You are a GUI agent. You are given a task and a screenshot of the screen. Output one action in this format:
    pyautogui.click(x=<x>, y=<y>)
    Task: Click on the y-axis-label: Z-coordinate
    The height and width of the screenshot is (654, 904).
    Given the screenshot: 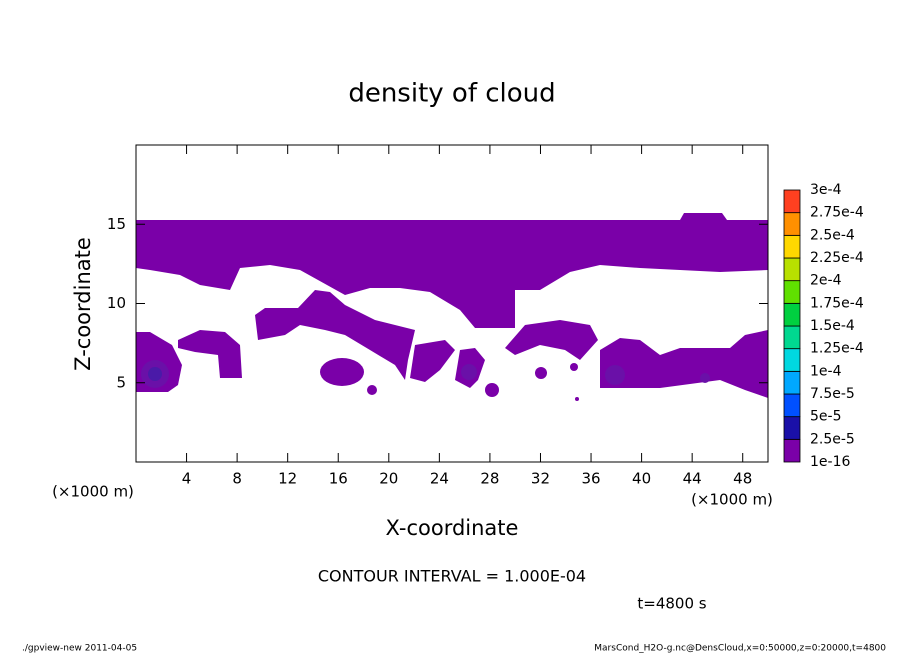 What is the action you would take?
    pyautogui.click(x=83, y=304)
    